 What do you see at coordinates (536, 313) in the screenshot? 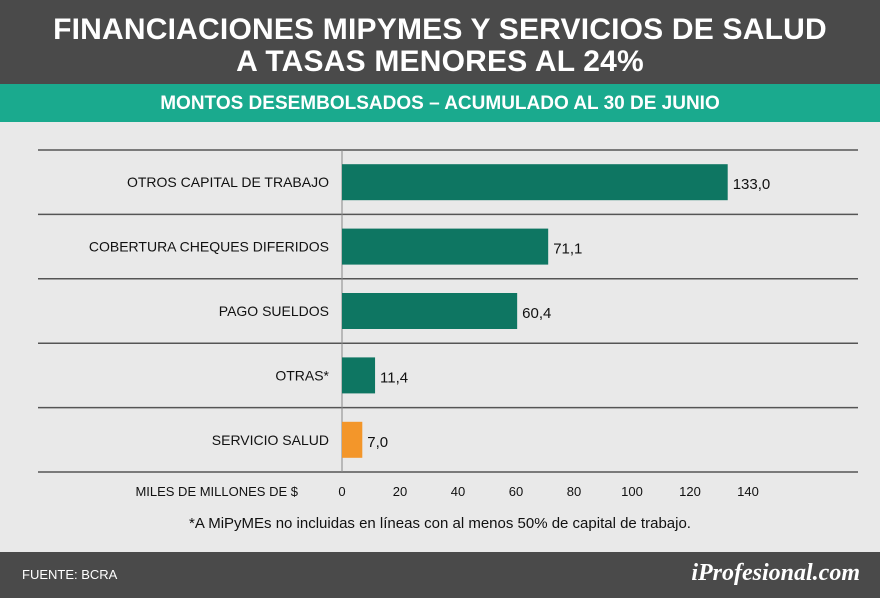
I see `data-label: 60,4` at bounding box center [536, 313].